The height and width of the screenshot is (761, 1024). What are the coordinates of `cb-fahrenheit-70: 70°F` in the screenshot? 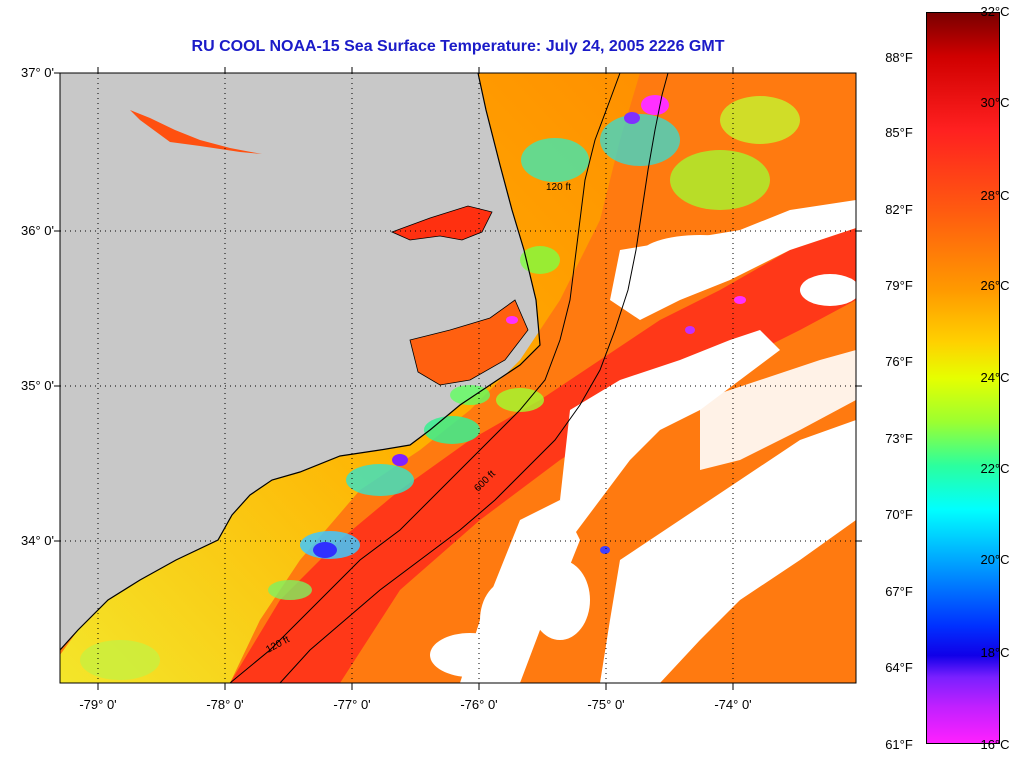 It's located at (899, 514).